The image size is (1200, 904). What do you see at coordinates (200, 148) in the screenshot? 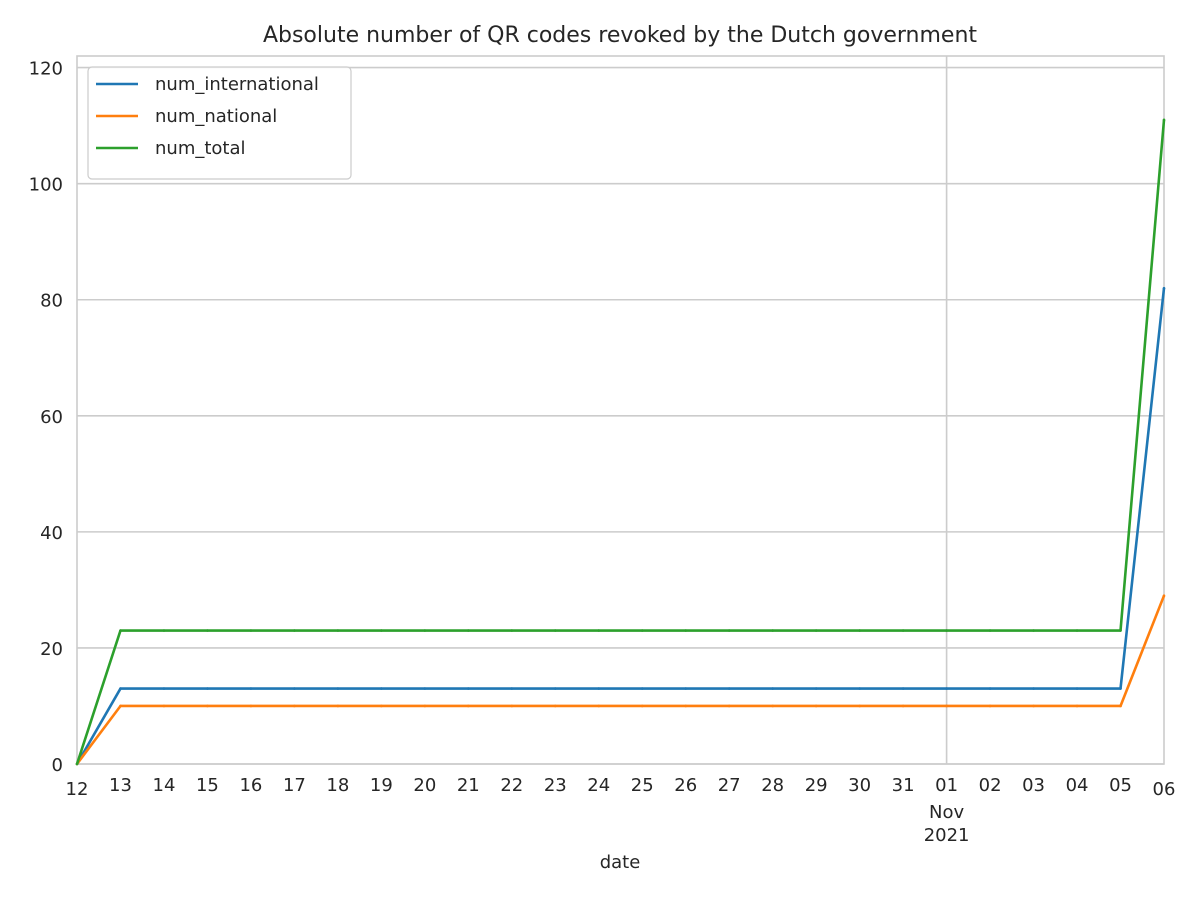
I see `legend-label-num_total: num_total` at bounding box center [200, 148].